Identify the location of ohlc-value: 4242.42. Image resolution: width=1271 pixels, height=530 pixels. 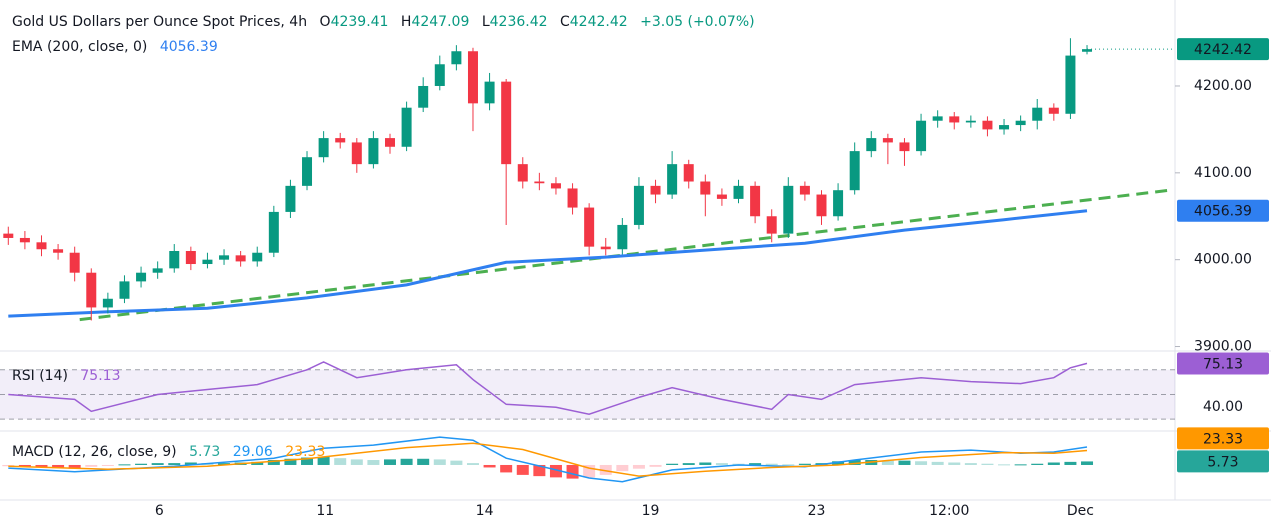
(599, 22).